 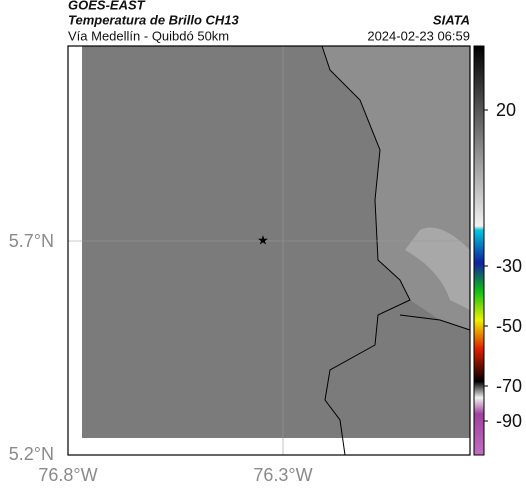 What do you see at coordinates (509, 421) in the screenshot?
I see `colorbar-label: -90` at bounding box center [509, 421].